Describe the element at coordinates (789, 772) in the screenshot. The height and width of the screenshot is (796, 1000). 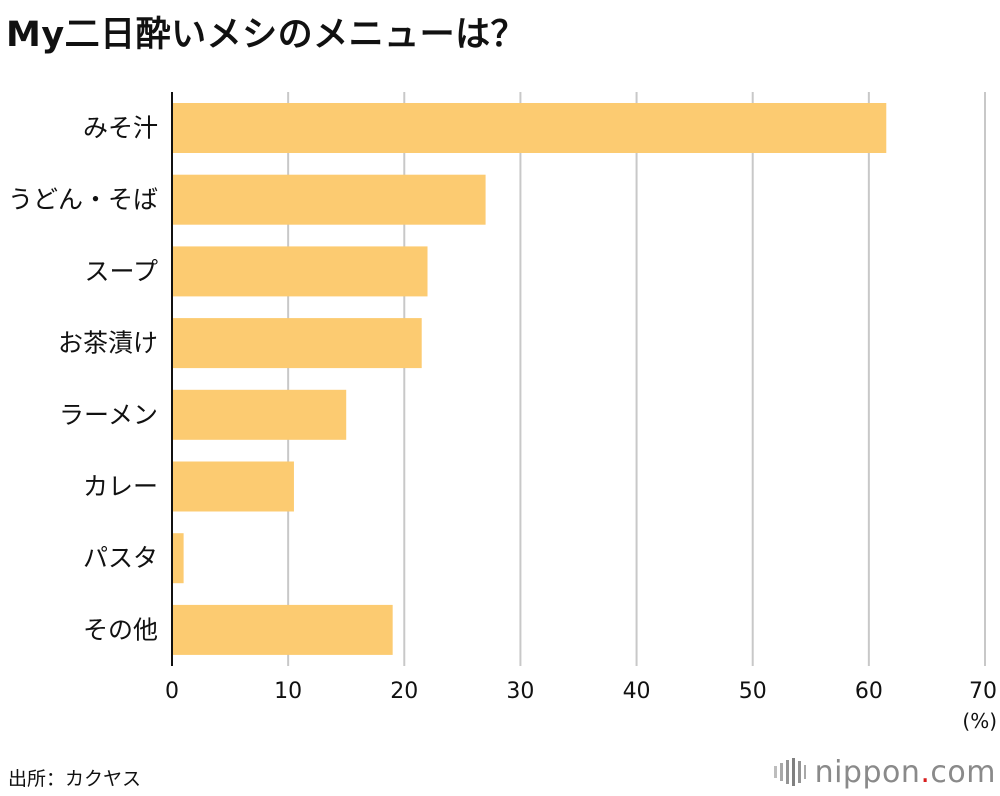
I see `sound-bars-icon` at that location.